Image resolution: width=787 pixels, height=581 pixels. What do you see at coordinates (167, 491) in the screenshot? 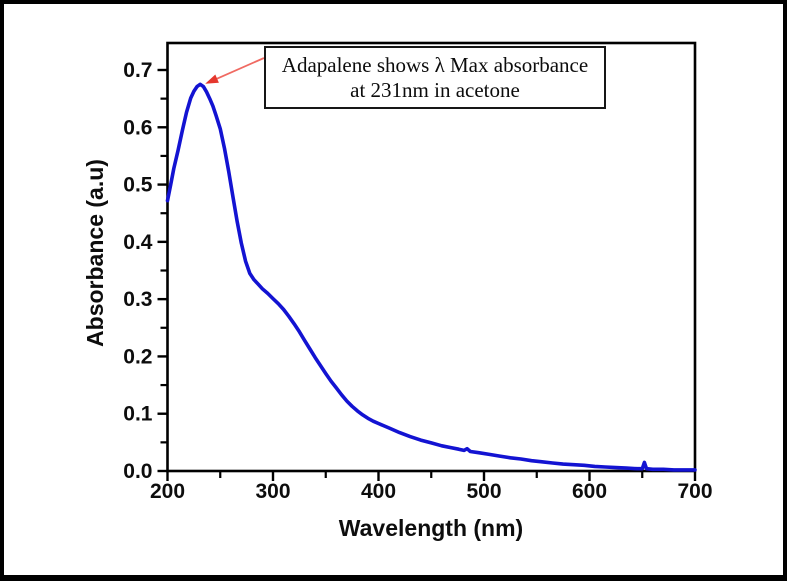
I see `x-tick-label: 200` at bounding box center [167, 491].